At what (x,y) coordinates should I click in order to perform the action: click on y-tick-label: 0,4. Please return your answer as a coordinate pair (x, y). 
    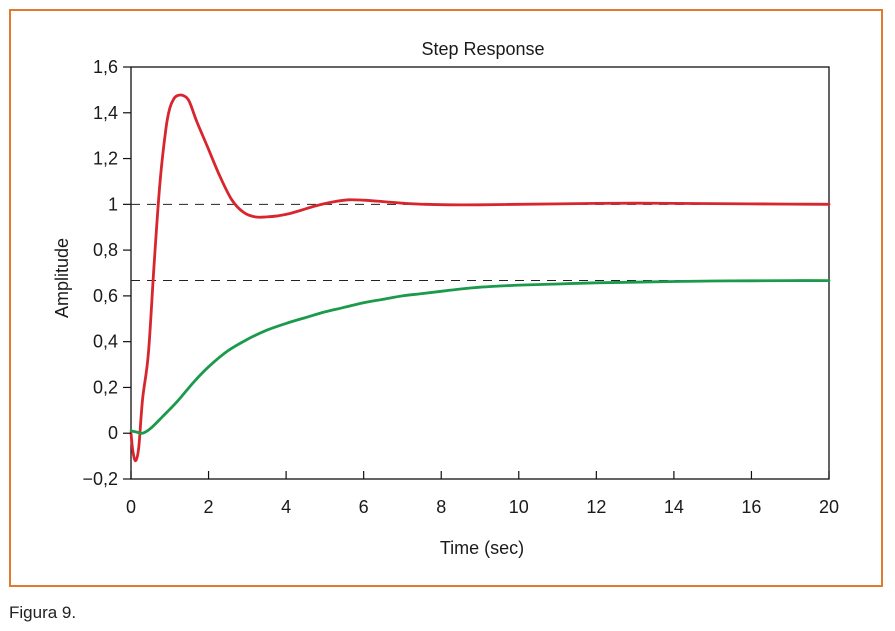
    Looking at the image, I should click on (105, 342).